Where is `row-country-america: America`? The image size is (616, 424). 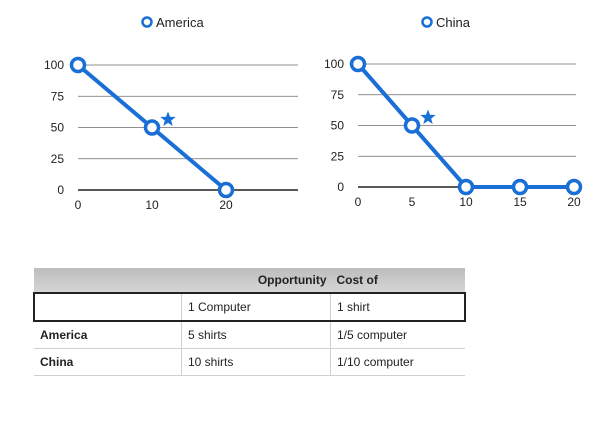
row-country-america: America is located at coordinates (108, 335).